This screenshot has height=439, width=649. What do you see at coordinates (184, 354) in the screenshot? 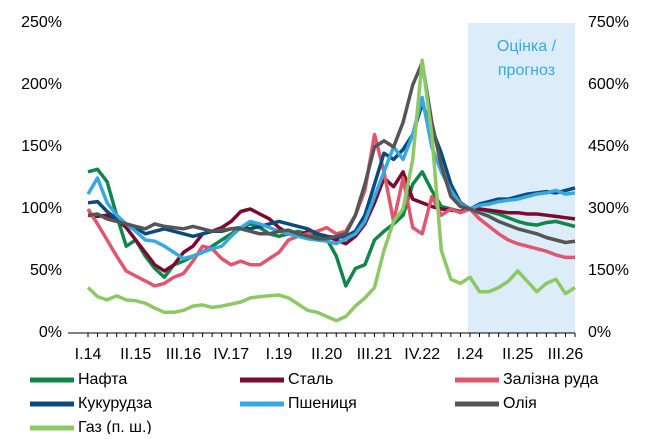
I see `x-tick-label: III.16` at bounding box center [184, 354].